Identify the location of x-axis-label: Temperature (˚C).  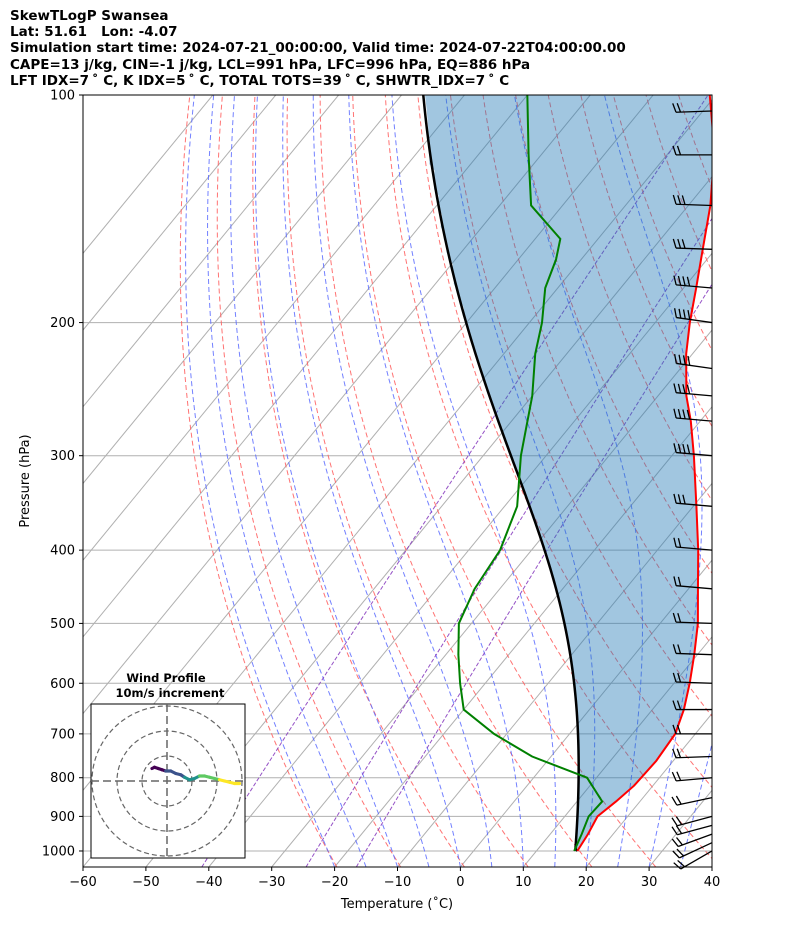
(396, 904).